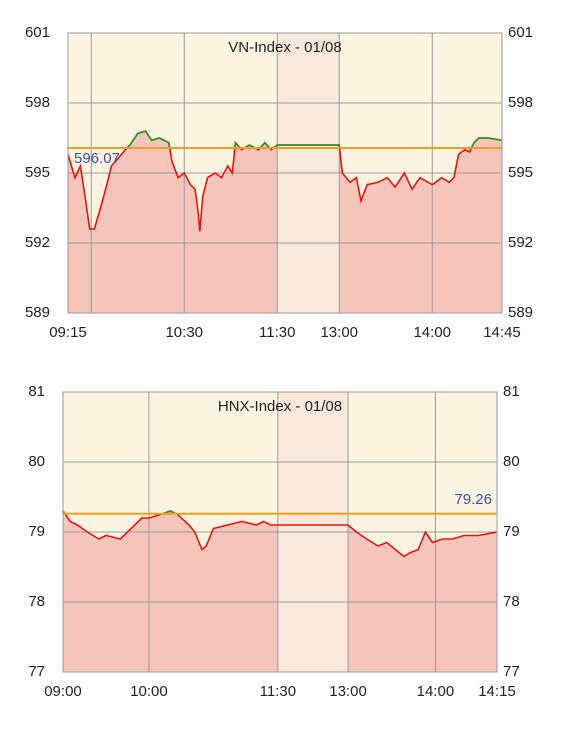 The image size is (587, 746). What do you see at coordinates (184, 332) in the screenshot?
I see `x-tick-label: 10:30` at bounding box center [184, 332].